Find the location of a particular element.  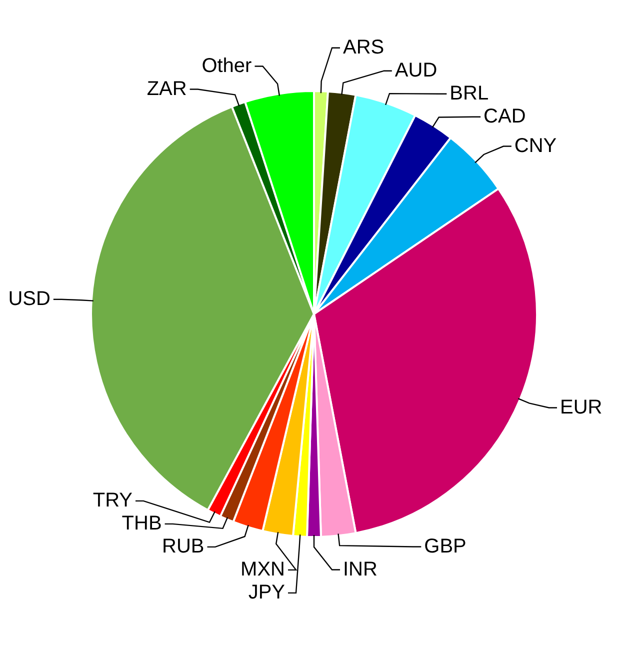

slice-label: CAD is located at coordinates (505, 116).